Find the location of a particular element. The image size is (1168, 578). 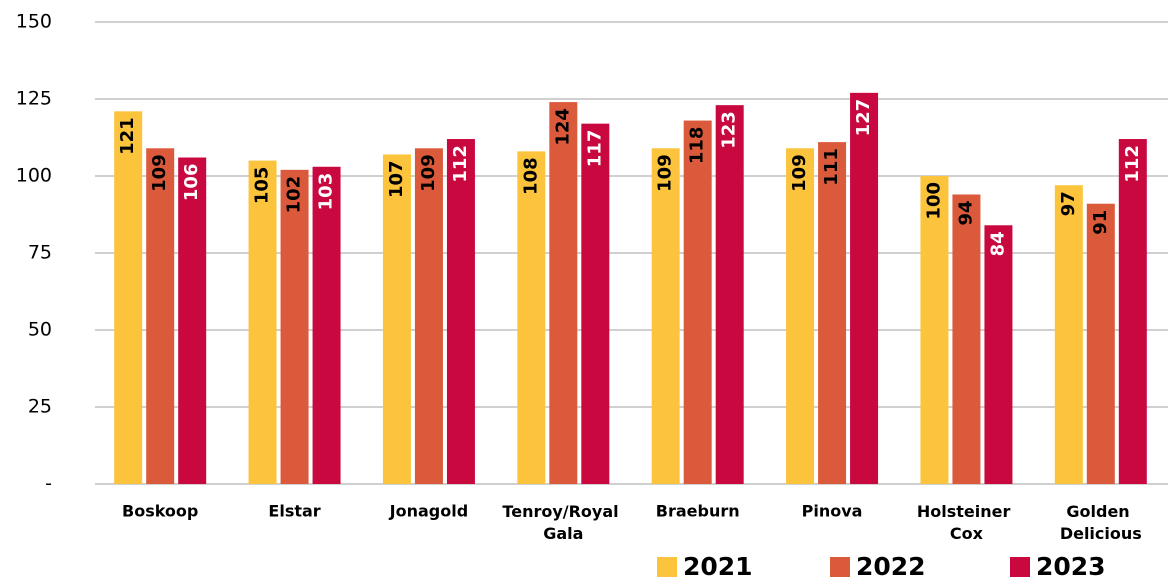

x-tick-label: Elstar is located at coordinates (294, 511).